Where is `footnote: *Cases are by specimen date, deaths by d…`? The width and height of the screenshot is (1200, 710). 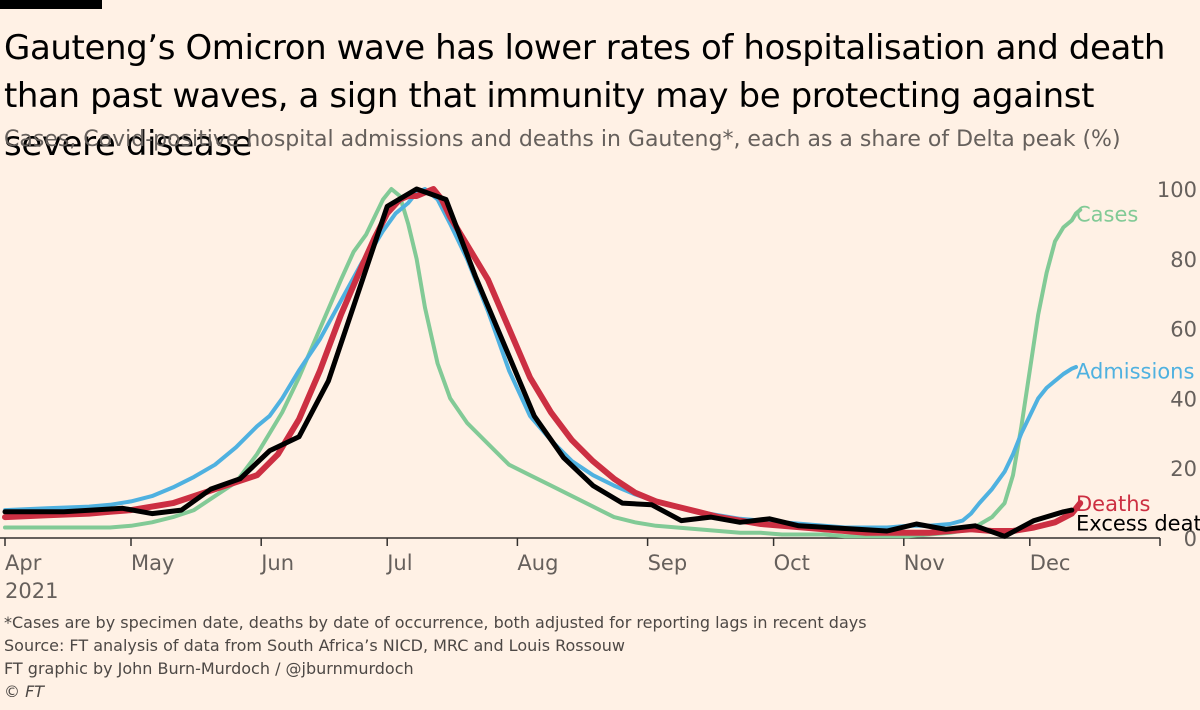 footnote: *Cases are by specimen date, deaths by d… is located at coordinates (435, 622).